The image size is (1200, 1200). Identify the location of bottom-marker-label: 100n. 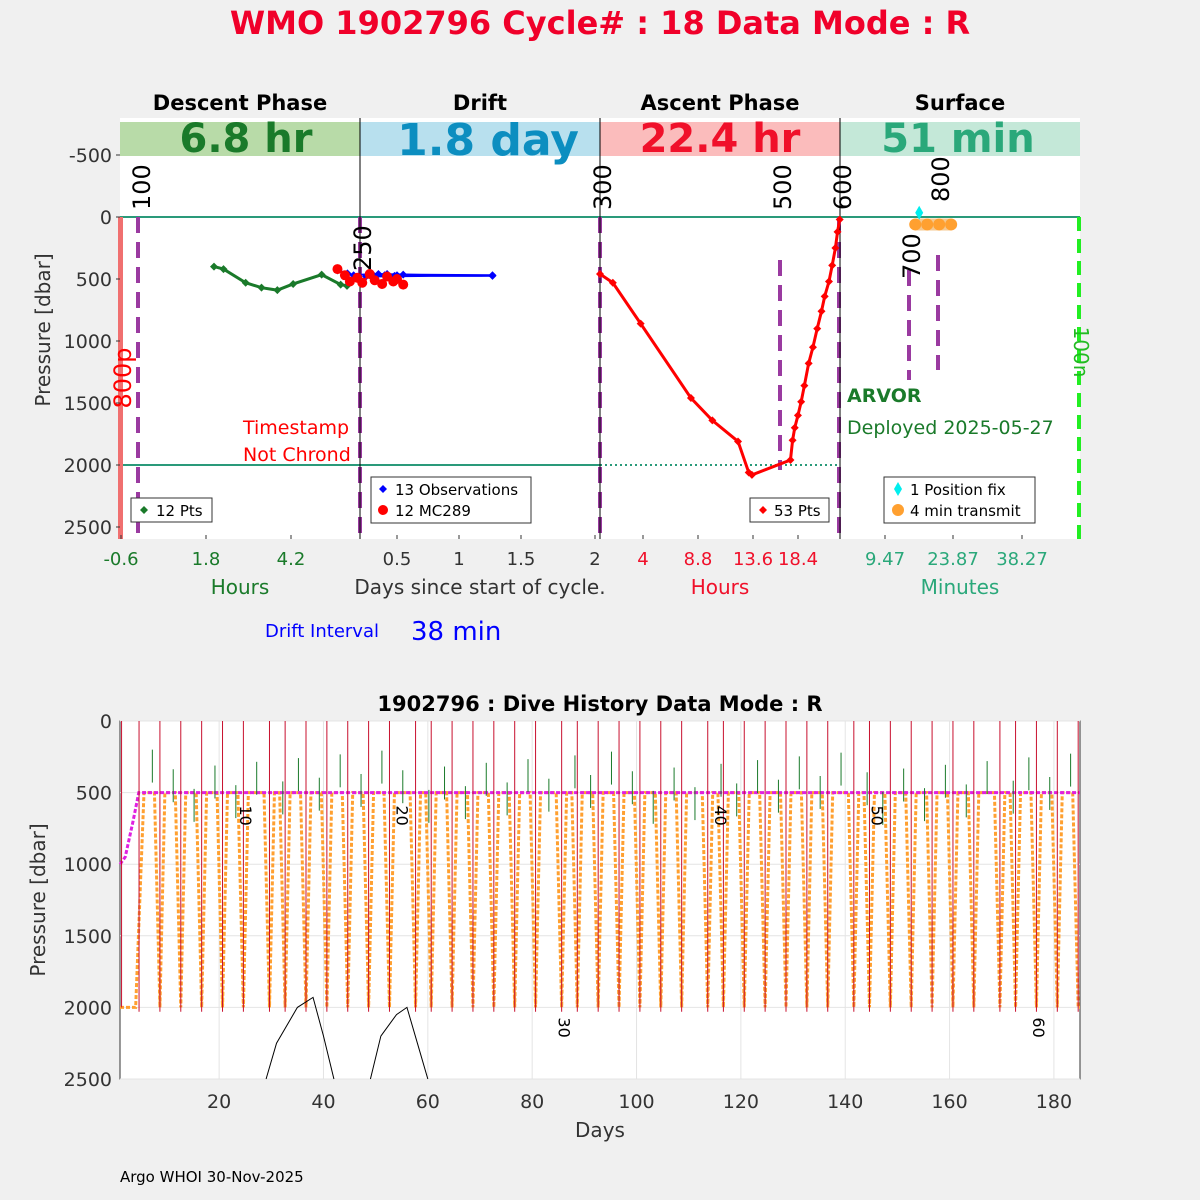
(1081, 352).